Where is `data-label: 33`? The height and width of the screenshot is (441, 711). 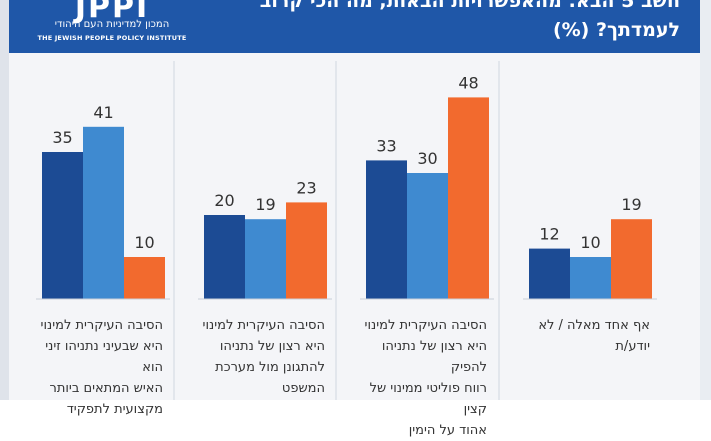 data-label: 33 is located at coordinates (386, 145).